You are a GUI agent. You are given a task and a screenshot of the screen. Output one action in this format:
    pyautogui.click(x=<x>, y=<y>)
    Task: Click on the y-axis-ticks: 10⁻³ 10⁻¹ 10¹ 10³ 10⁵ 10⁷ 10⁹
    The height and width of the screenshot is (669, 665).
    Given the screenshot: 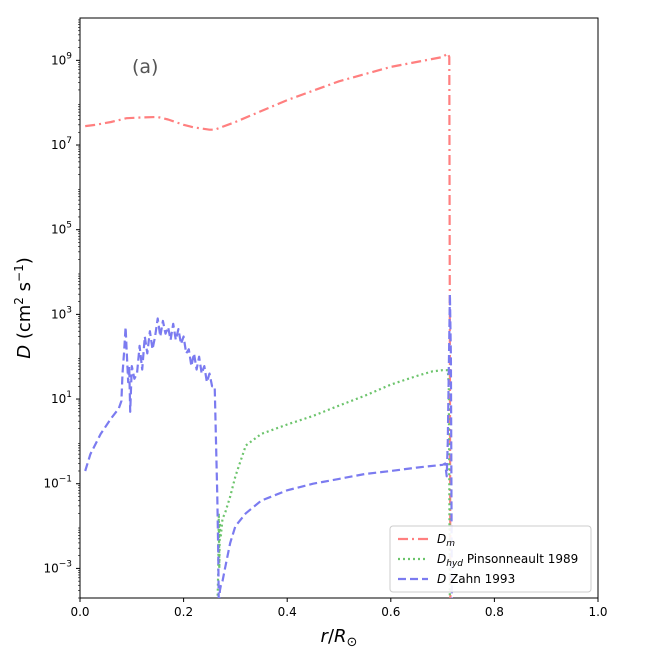 What is the action you would take?
    pyautogui.click(x=61, y=309)
    